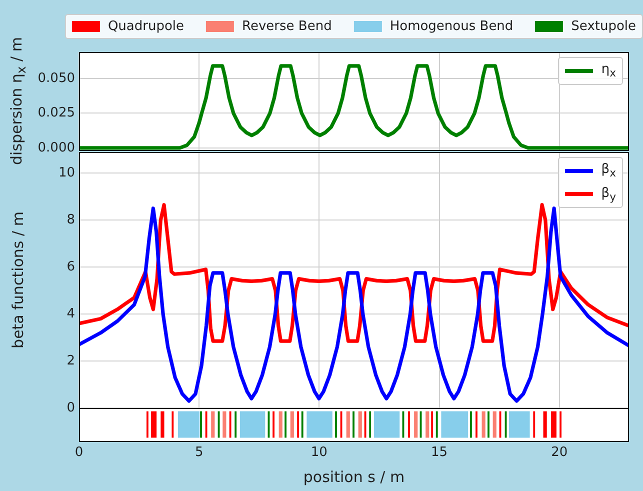 This screenshot has height=491, width=643. What do you see at coordinates (70, 220) in the screenshot?
I see `y-tick-label: 8` at bounding box center [70, 220].